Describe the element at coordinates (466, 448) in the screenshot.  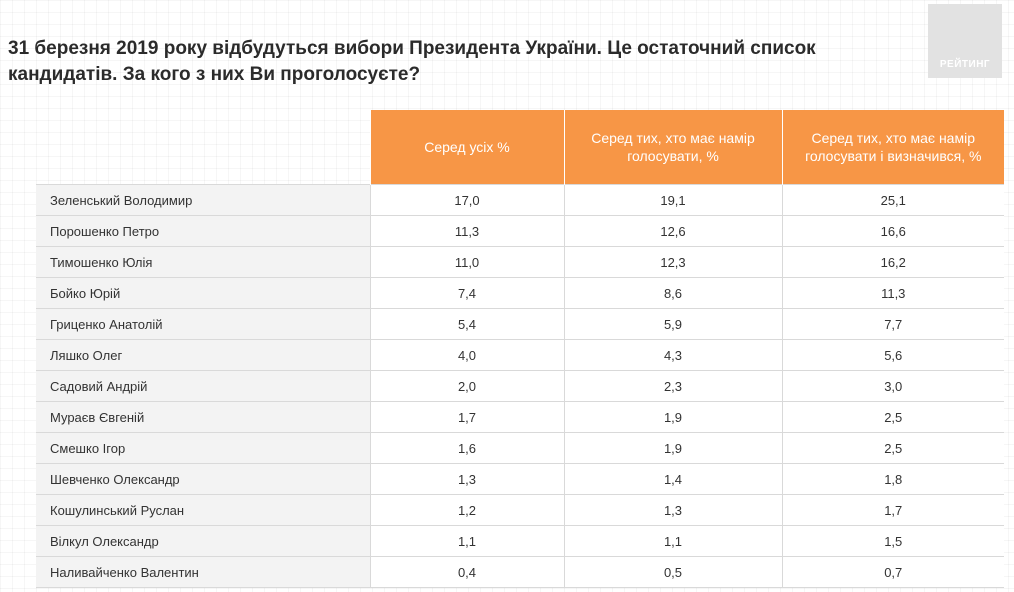
I see `value-all: 1,6` at that location.